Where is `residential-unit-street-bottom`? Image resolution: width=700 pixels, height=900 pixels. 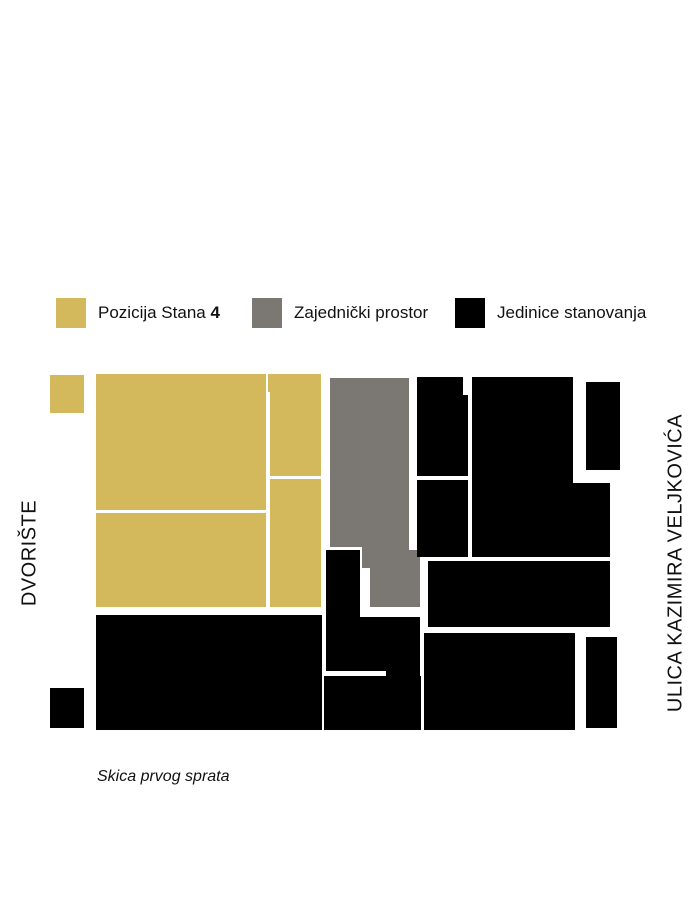 residential-unit-street-bottom is located at coordinates (601, 682).